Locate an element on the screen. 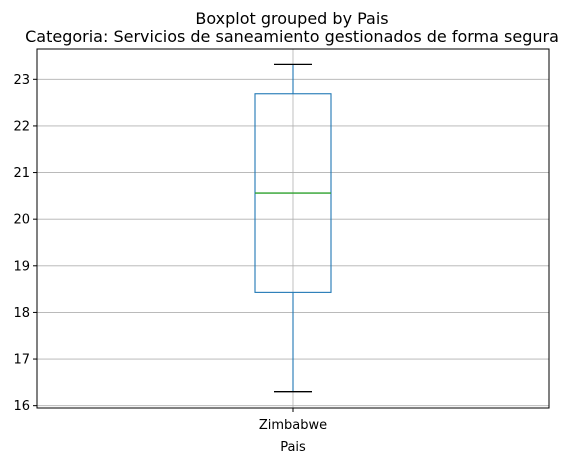 The width and height of the screenshot is (583, 461). box-group is located at coordinates (293, 228).